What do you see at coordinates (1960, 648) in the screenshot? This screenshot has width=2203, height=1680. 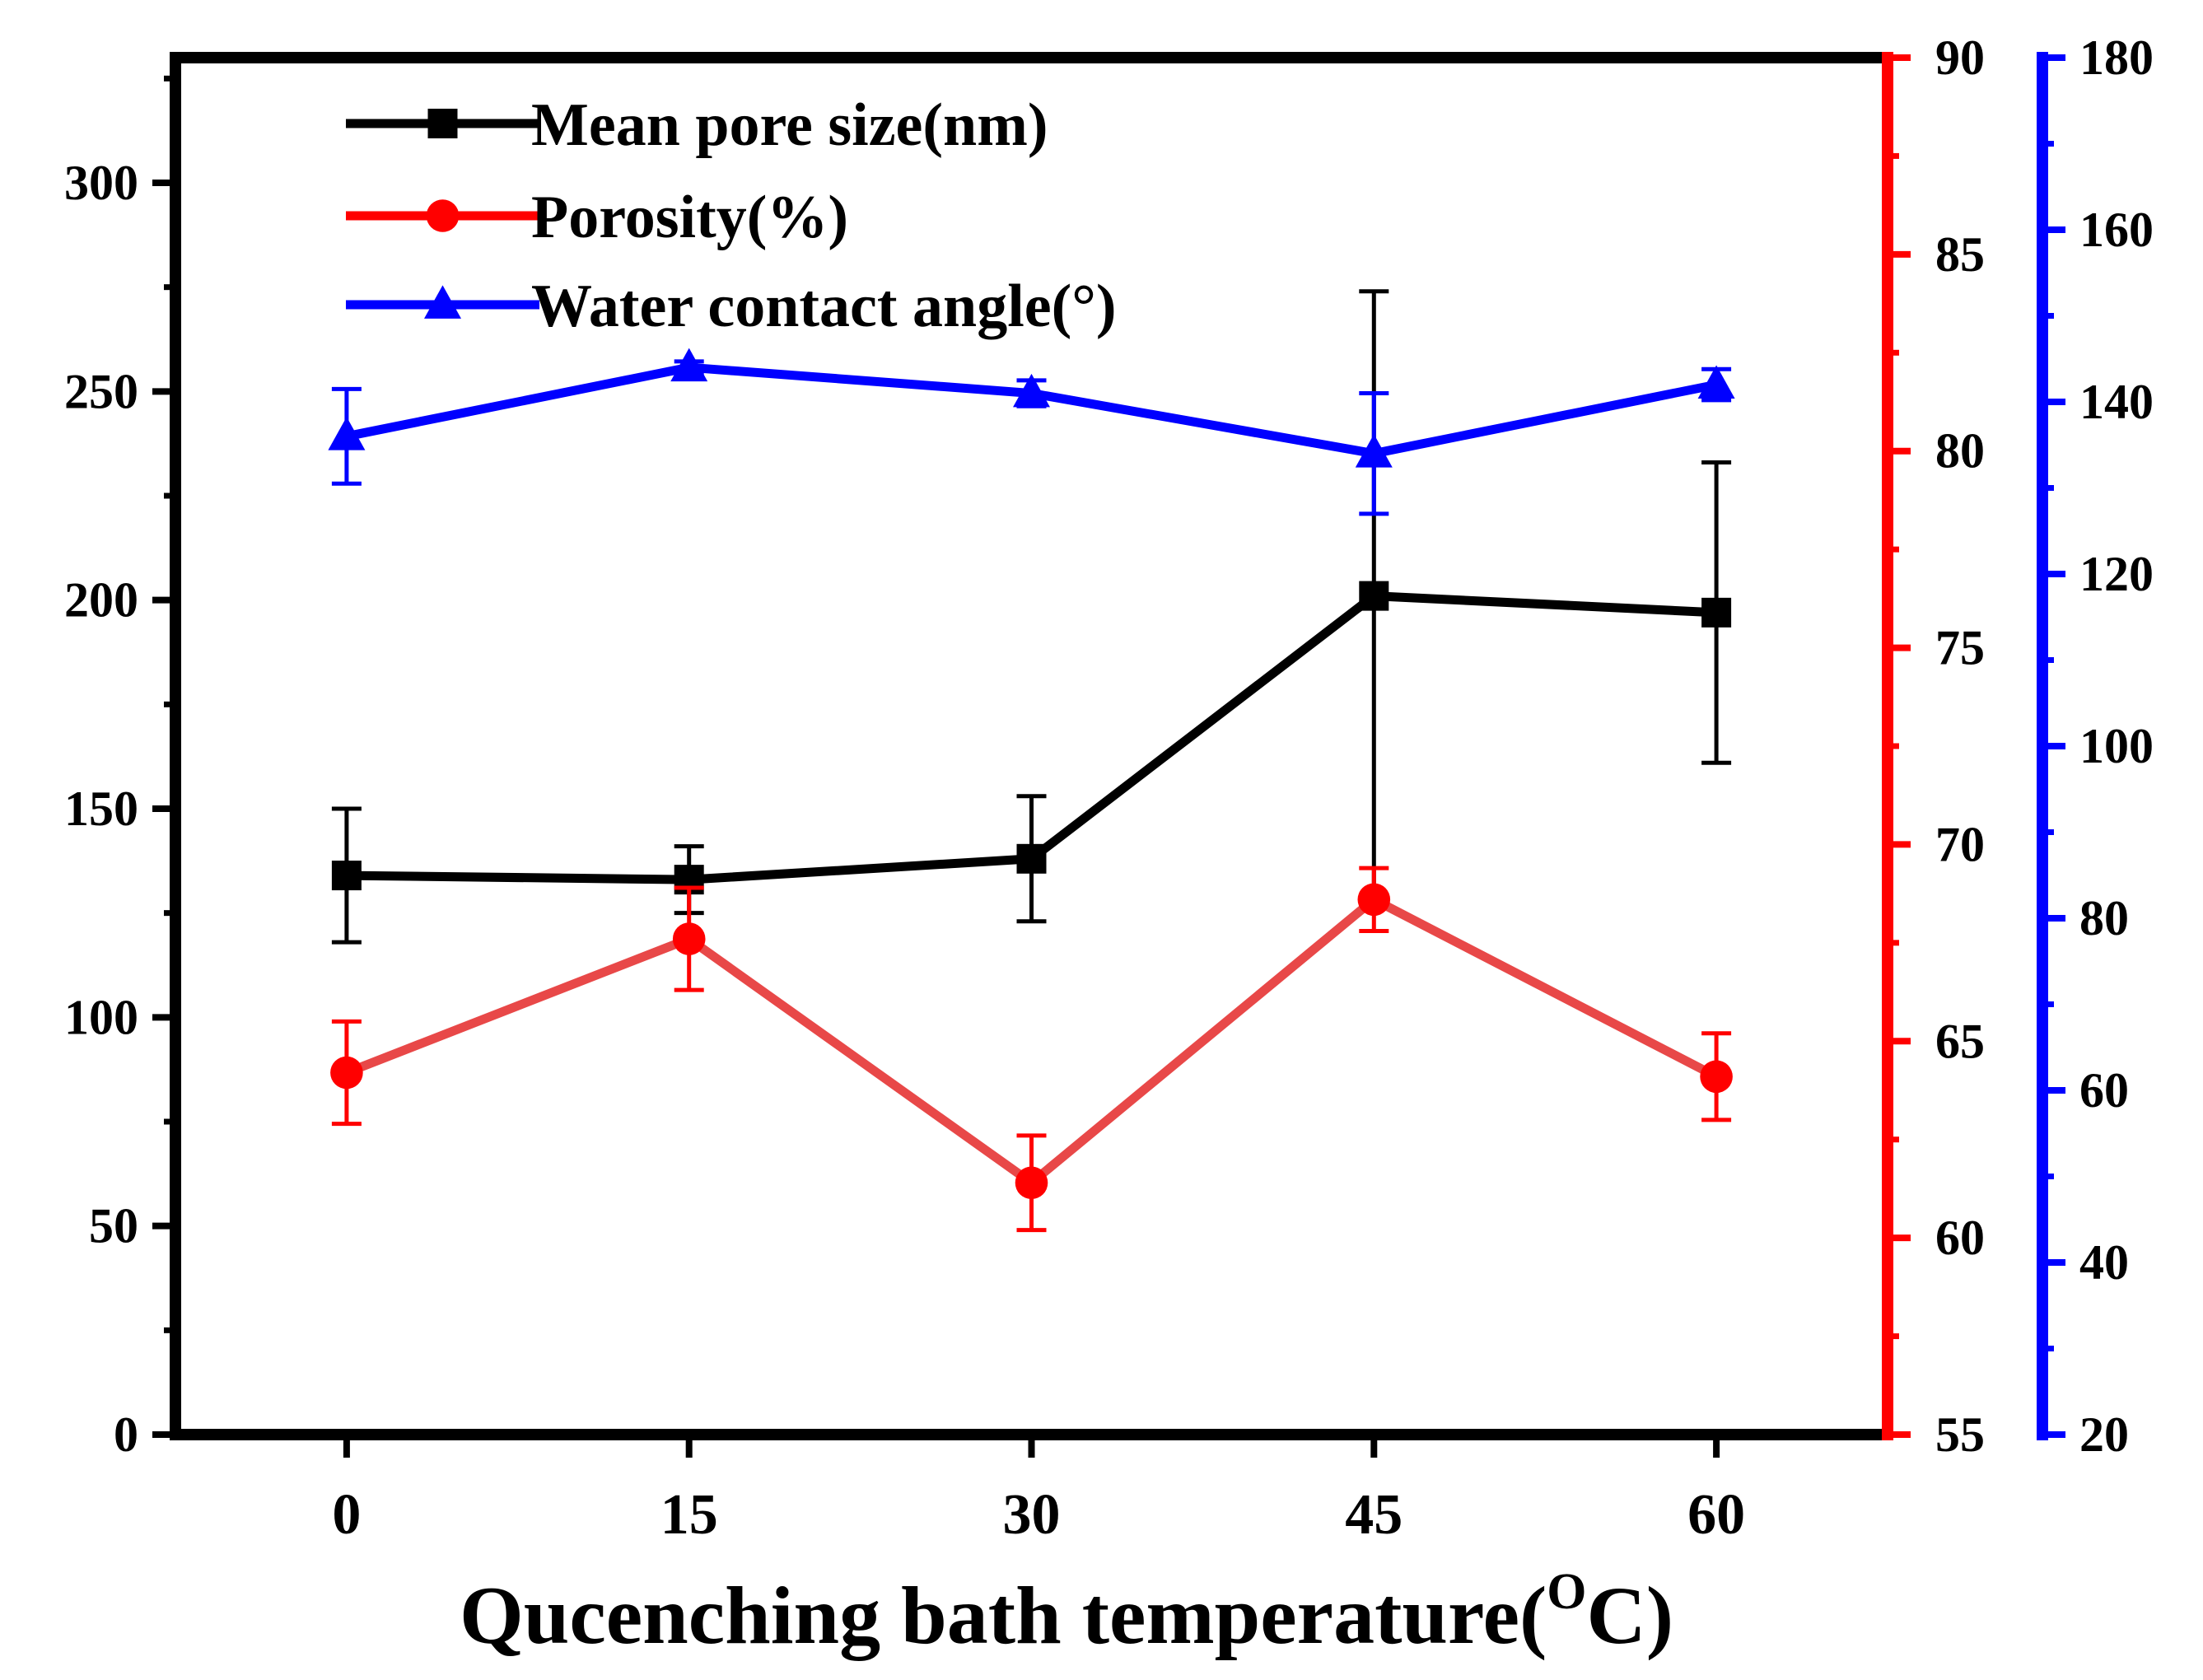 I see `porosity-tick-label: 75` at bounding box center [1960, 648].